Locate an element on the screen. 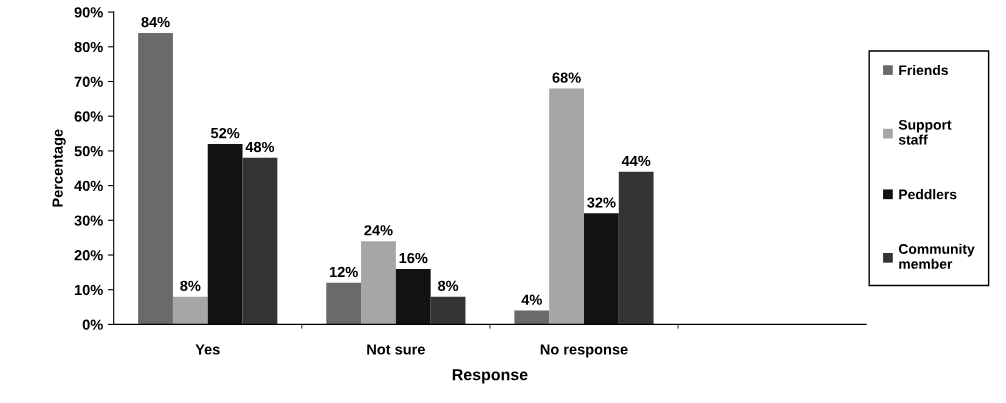  data-label: 44% is located at coordinates (636, 161).